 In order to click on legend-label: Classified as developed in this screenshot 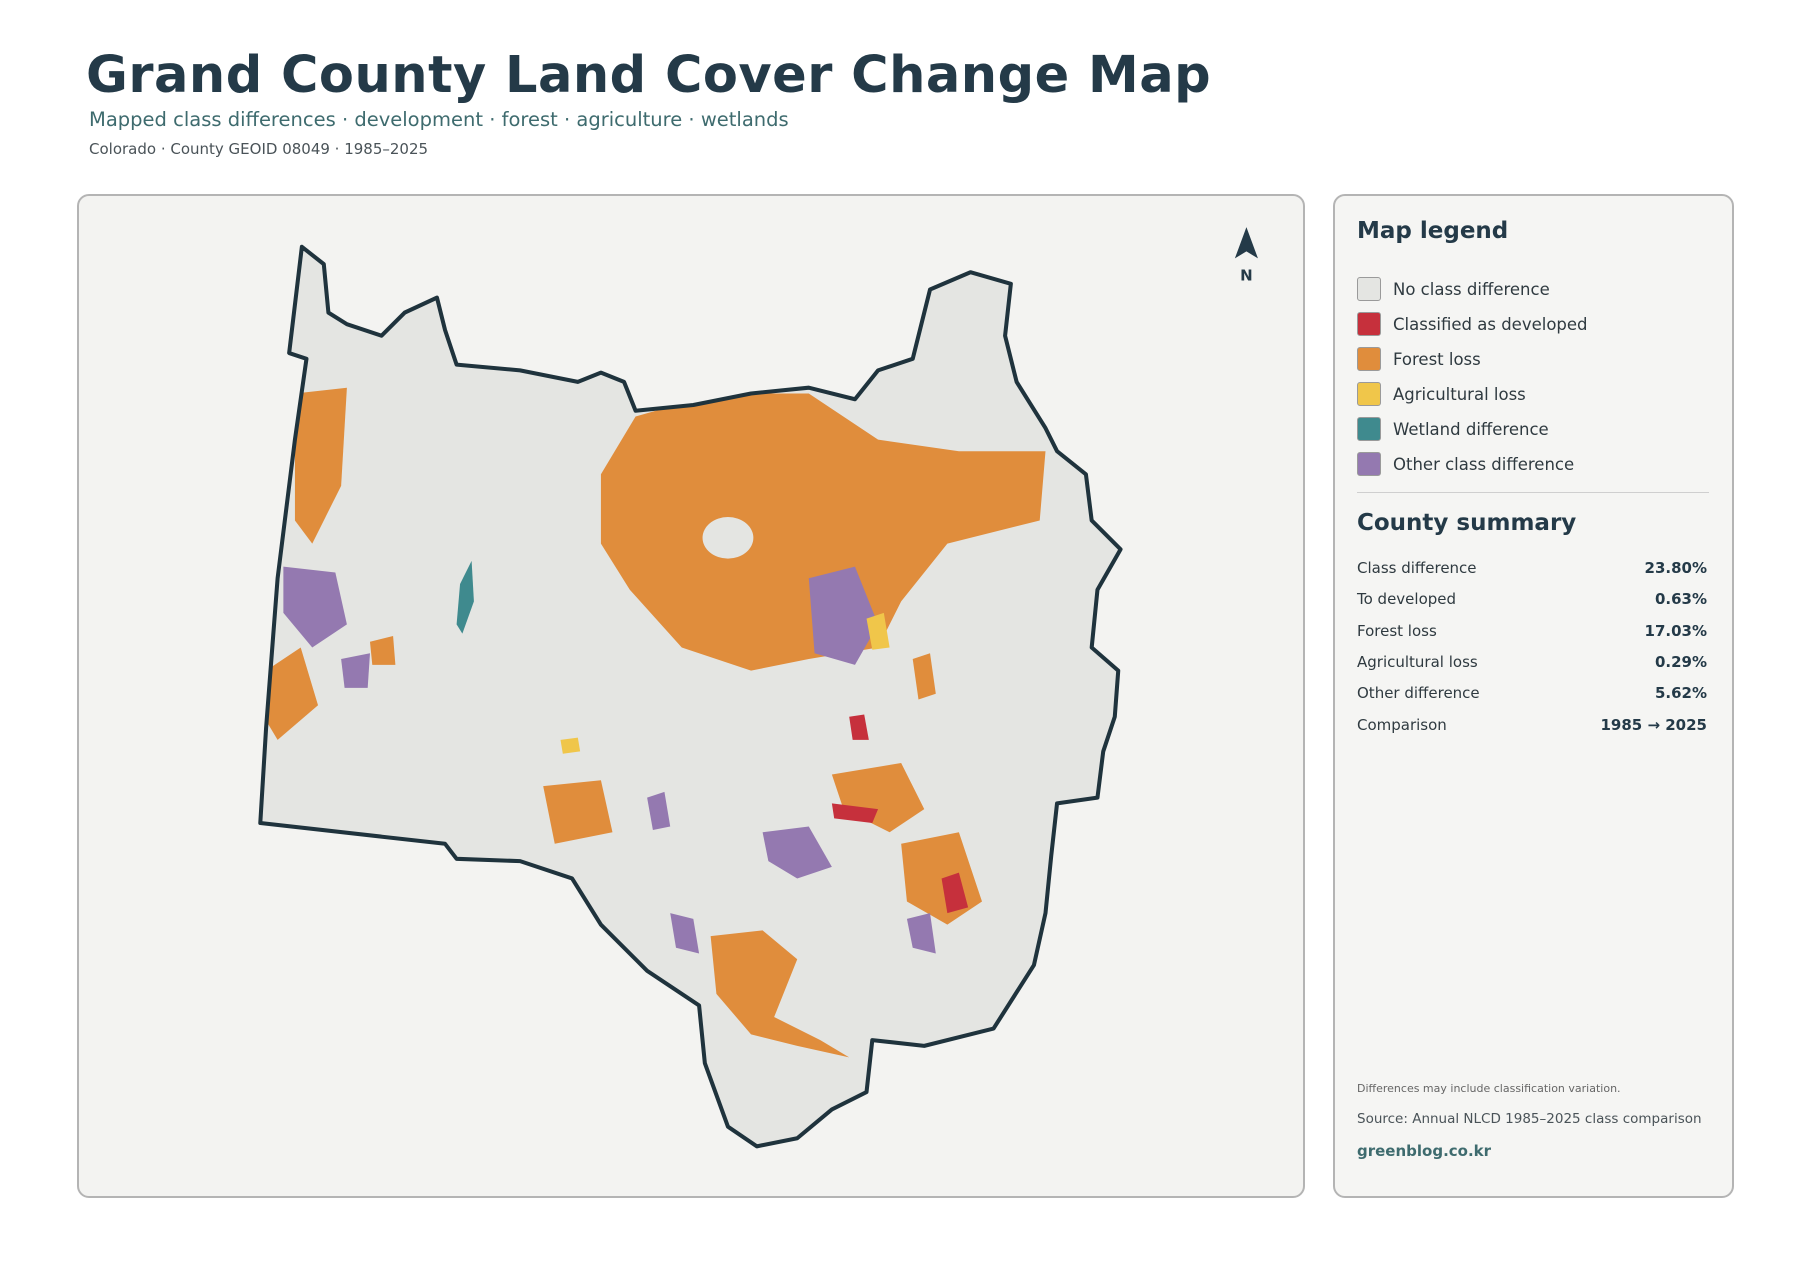, I will do `click(1490, 324)`.